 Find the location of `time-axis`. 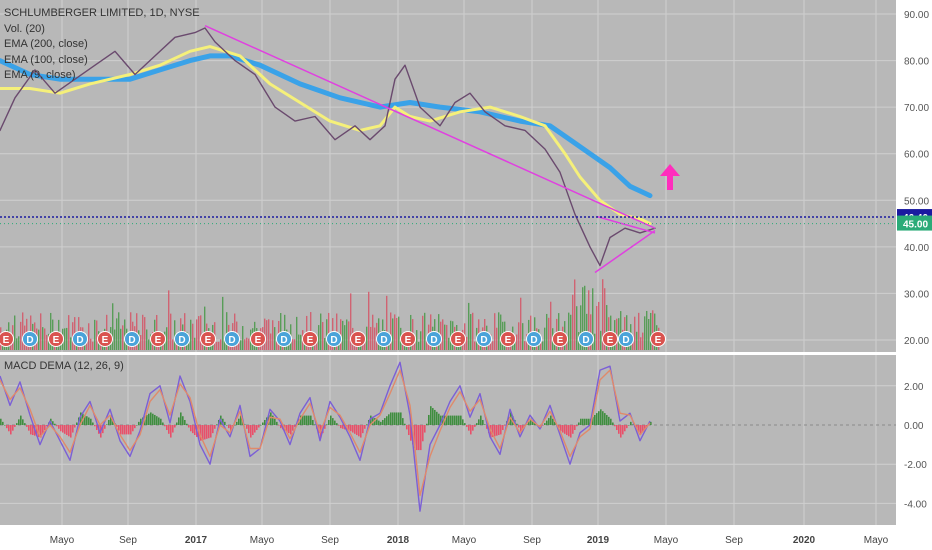

time-axis is located at coordinates (448, 537).